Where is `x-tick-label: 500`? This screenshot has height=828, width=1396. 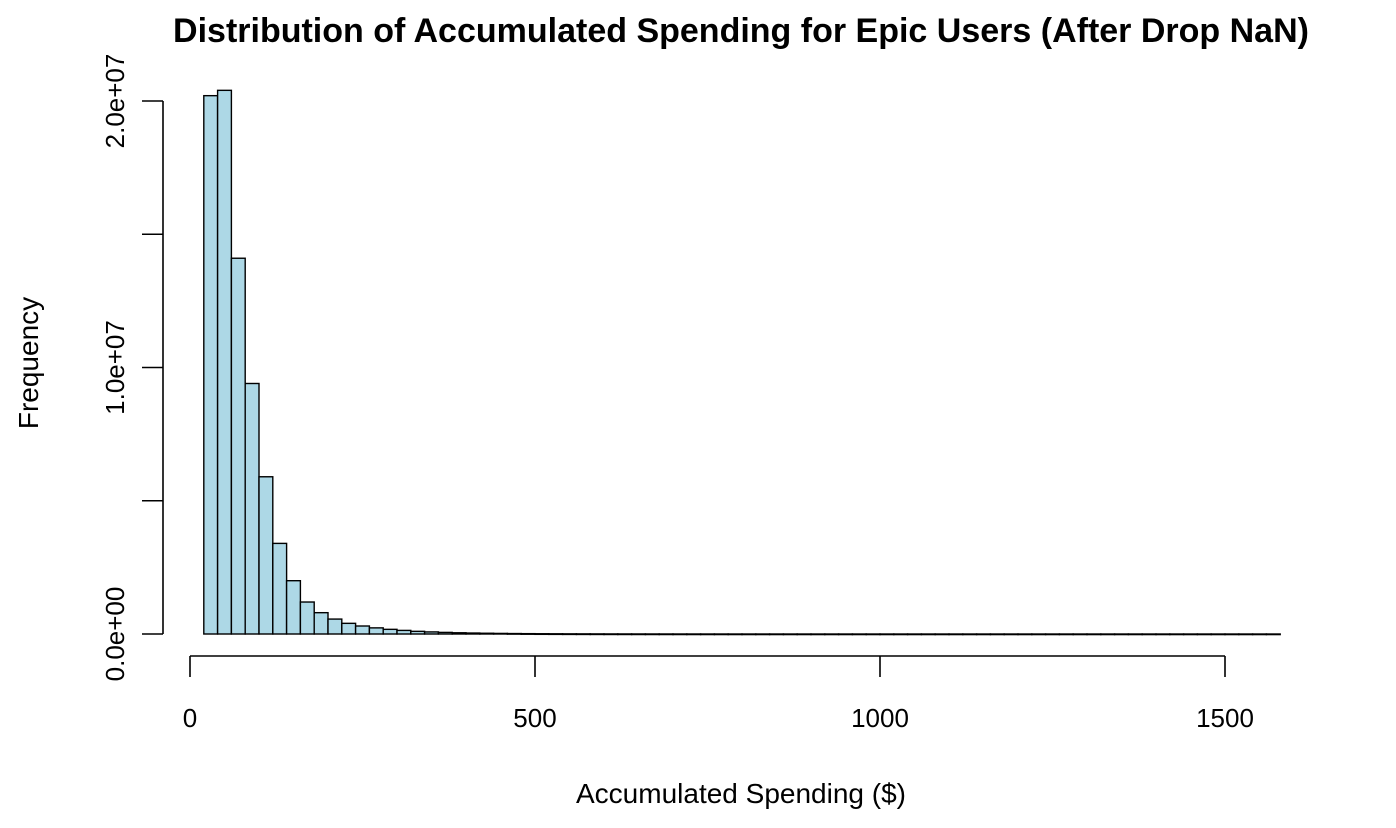 x-tick-label: 500 is located at coordinates (534, 718).